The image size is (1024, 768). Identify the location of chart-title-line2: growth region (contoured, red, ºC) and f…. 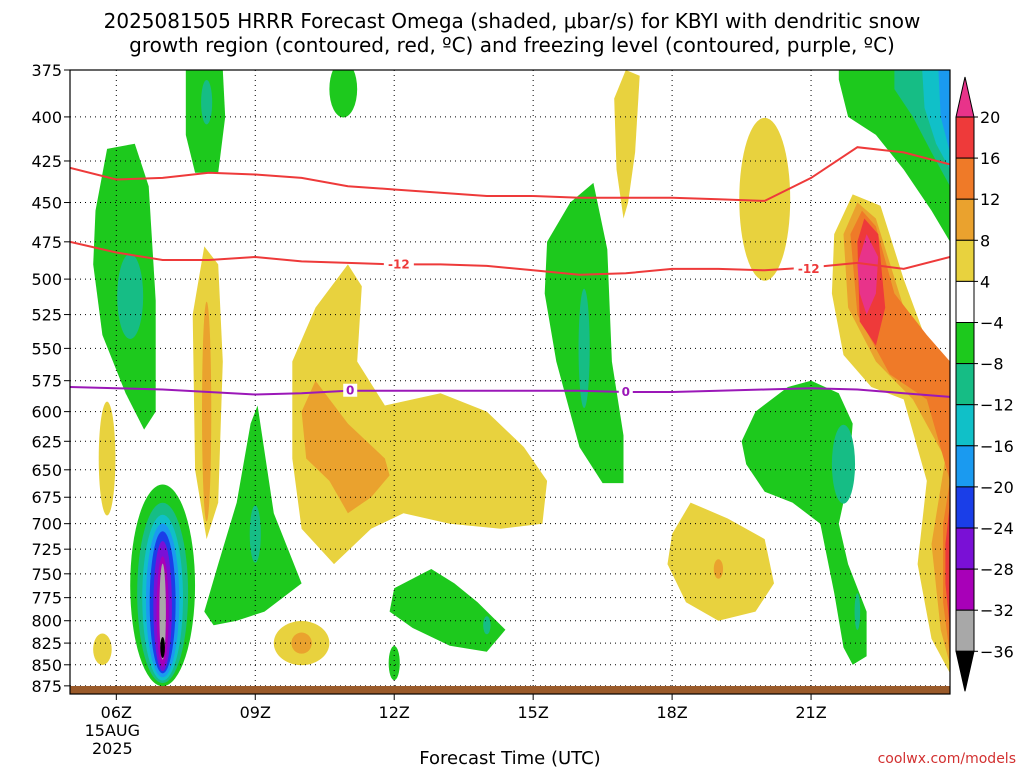
(512, 45).